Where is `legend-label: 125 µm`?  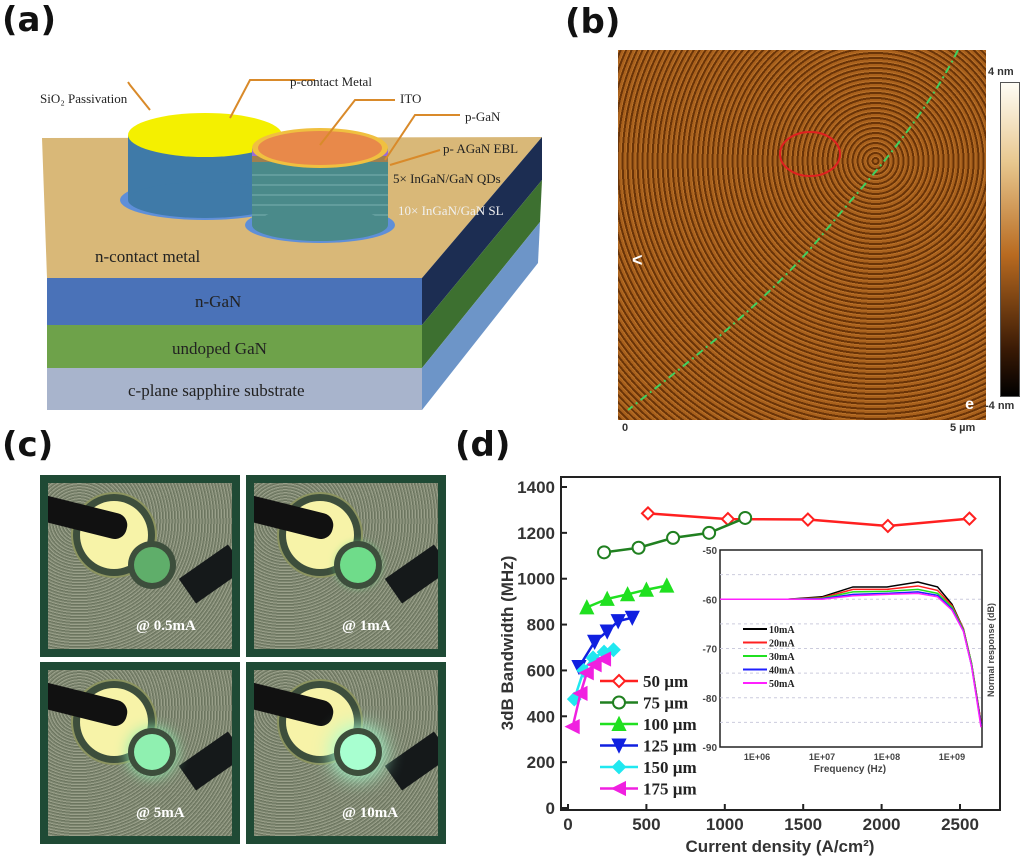 legend-label: 125 µm is located at coordinates (670, 746).